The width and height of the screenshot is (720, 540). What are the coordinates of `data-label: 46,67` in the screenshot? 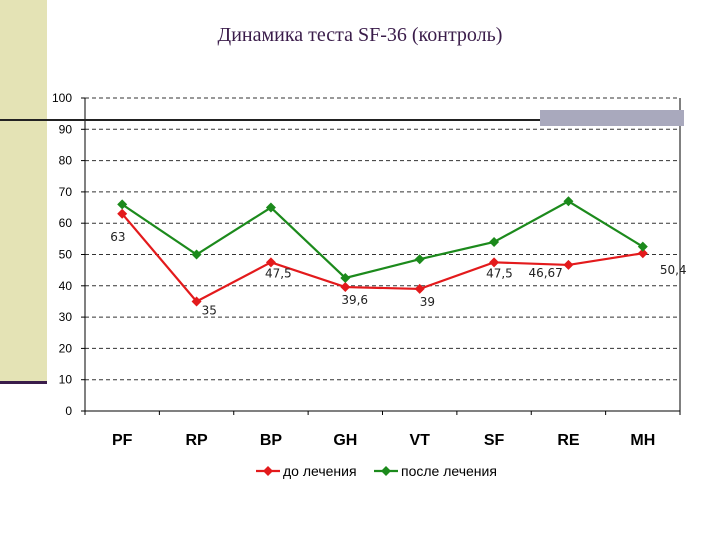 It's located at (545, 273).